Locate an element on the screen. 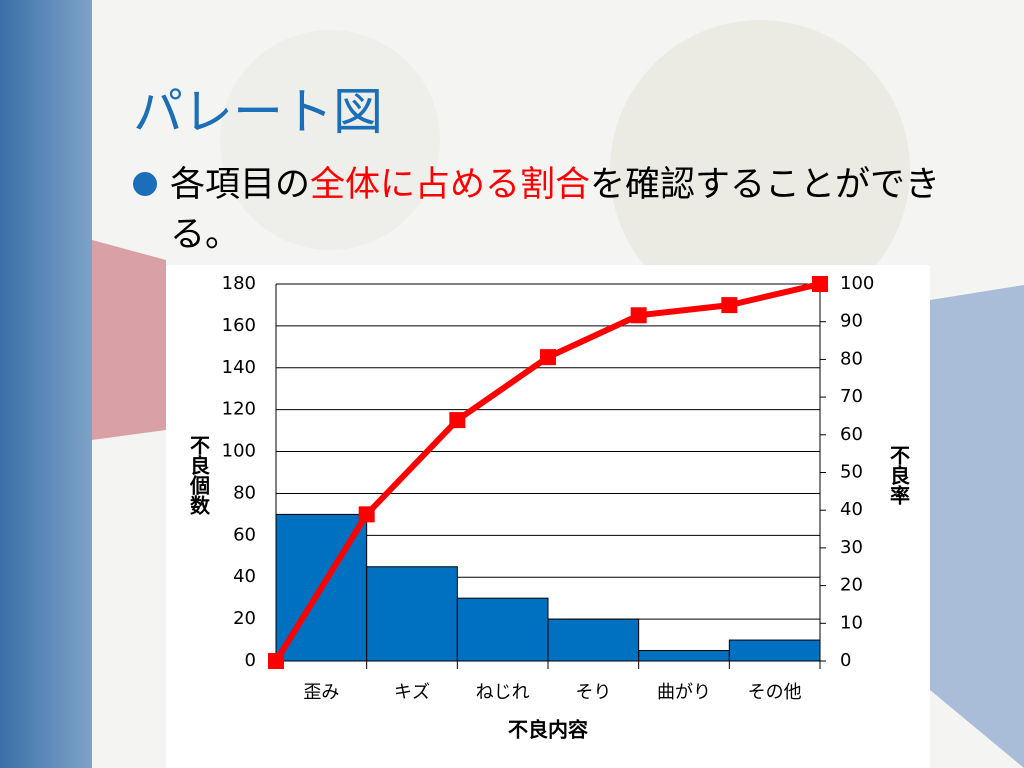 This screenshot has height=768, width=1024. x-tick-label: ねじれ is located at coordinates (503, 692).